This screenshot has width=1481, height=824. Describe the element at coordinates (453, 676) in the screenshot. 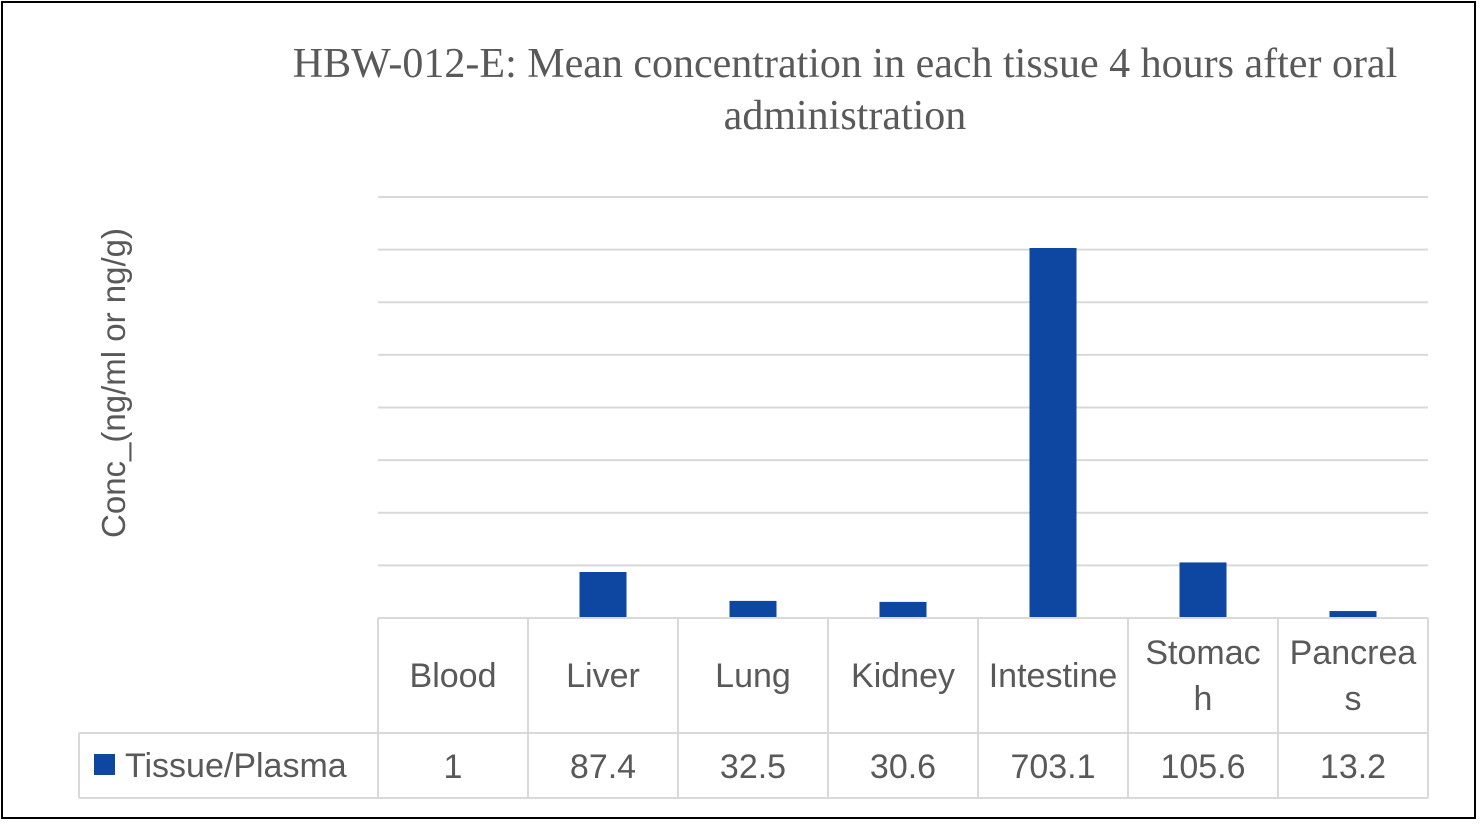

I see `category-label: Blood` at that location.